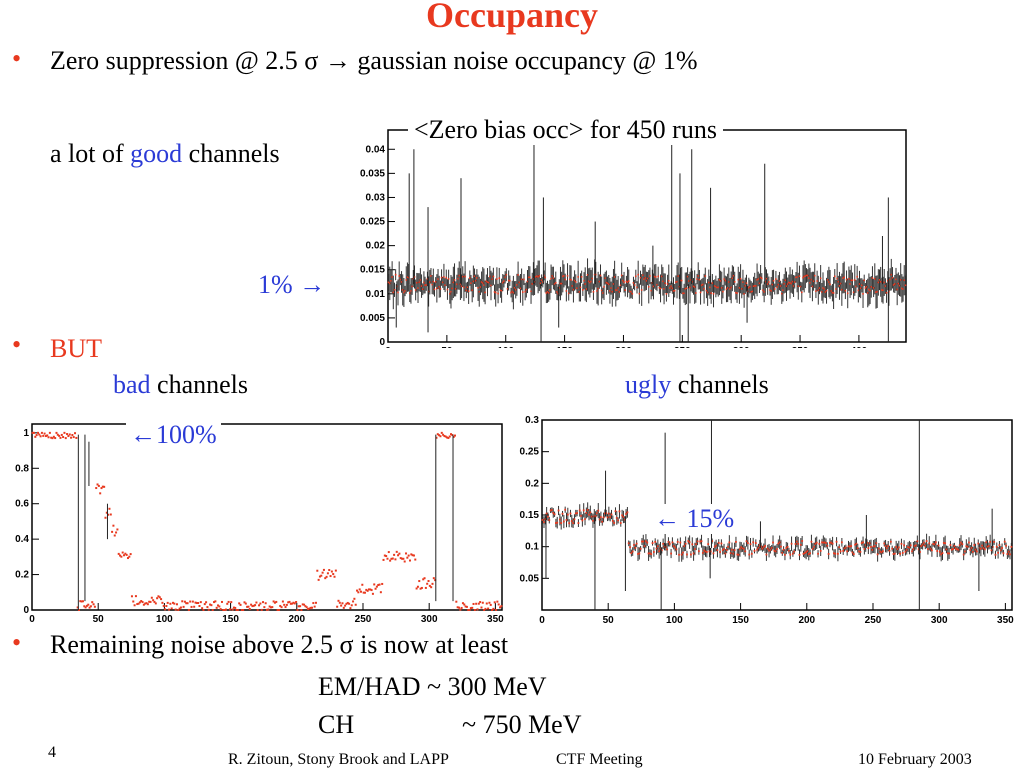  Describe the element at coordinates (372, 222) in the screenshot. I see `y-tick-label: 0.025` at that location.